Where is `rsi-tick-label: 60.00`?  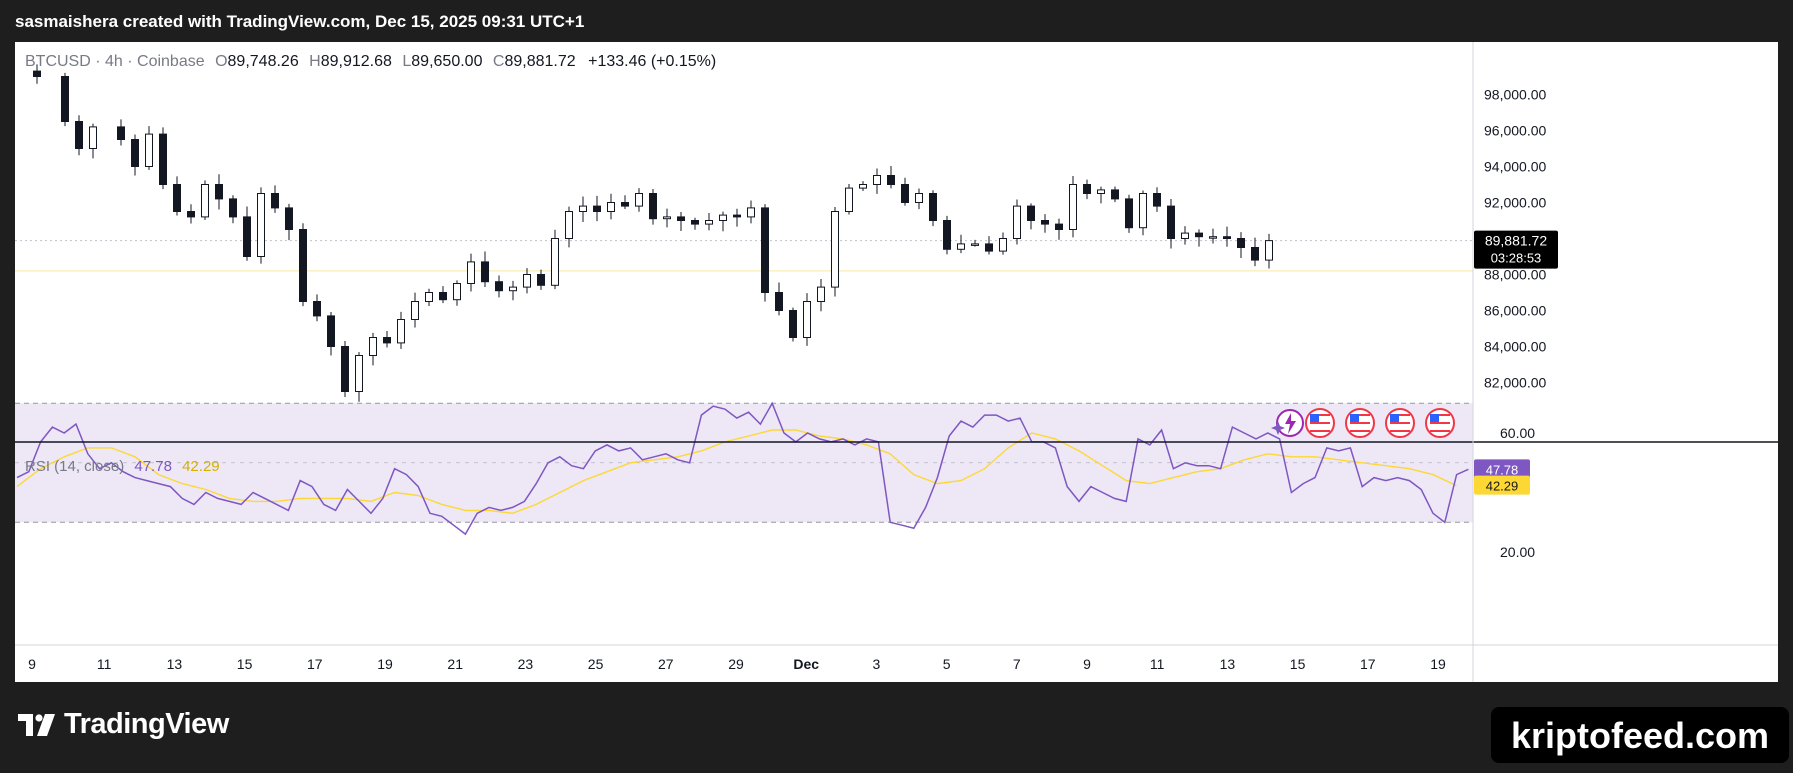 rsi-tick-label: 60.00 is located at coordinates (1517, 433).